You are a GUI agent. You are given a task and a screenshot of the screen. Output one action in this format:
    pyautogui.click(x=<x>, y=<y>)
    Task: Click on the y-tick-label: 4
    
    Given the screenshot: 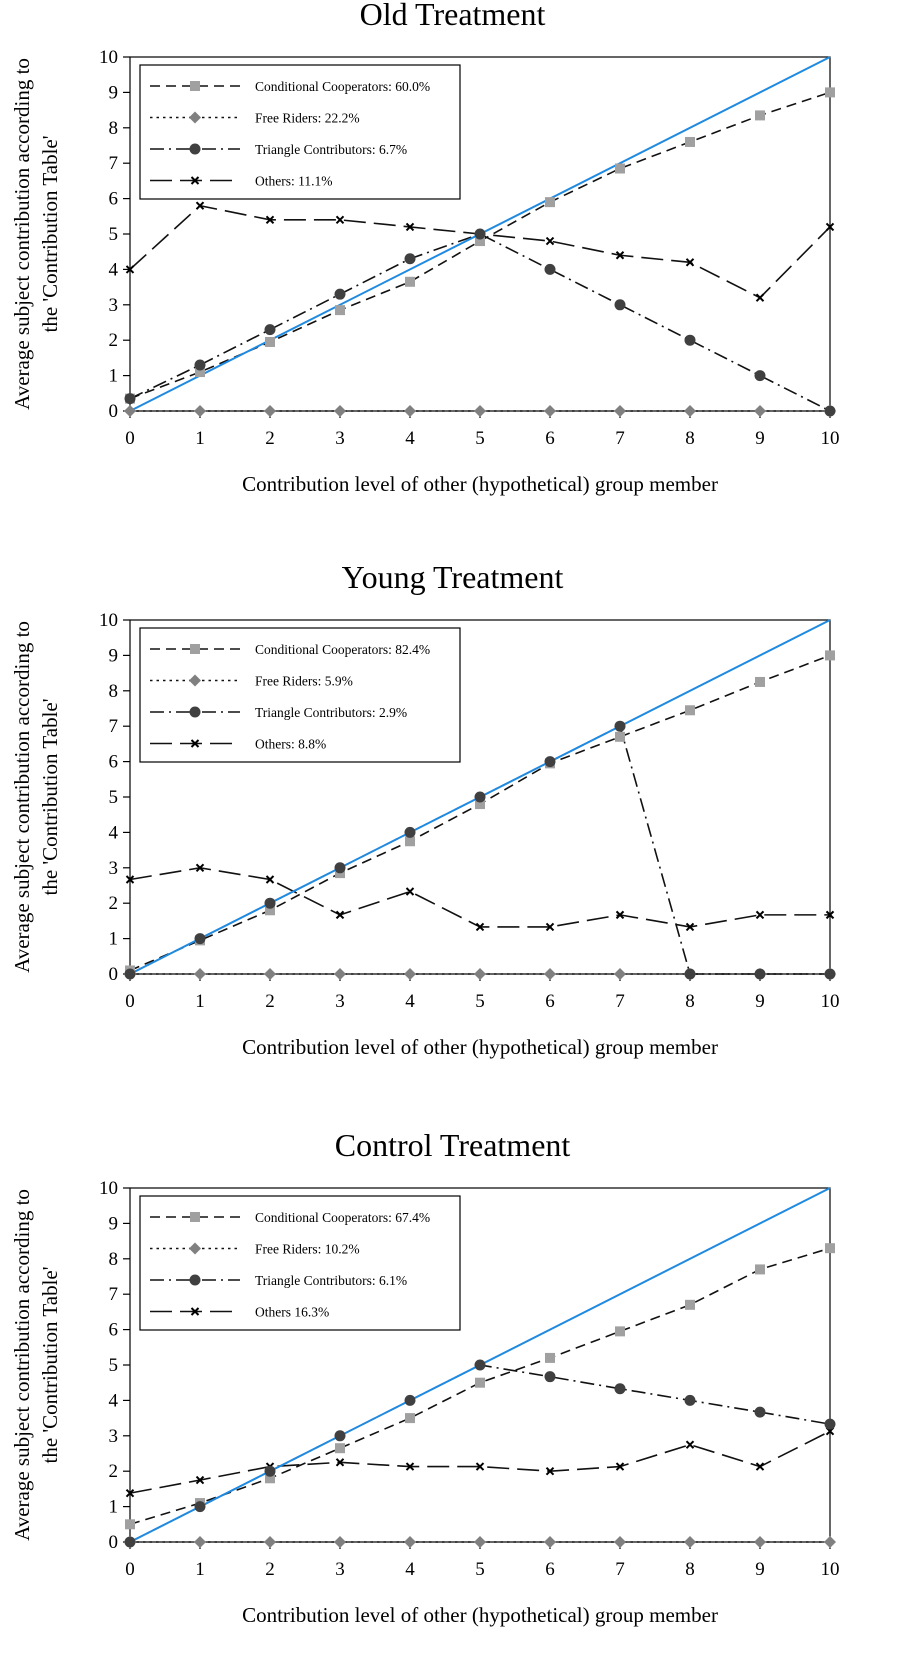 What is the action you would take?
    pyautogui.click(x=114, y=269)
    